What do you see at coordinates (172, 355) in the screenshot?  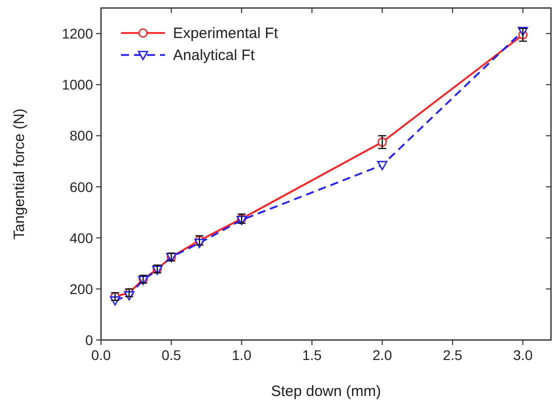 I see `x-tick-label: 0.5` at bounding box center [172, 355].